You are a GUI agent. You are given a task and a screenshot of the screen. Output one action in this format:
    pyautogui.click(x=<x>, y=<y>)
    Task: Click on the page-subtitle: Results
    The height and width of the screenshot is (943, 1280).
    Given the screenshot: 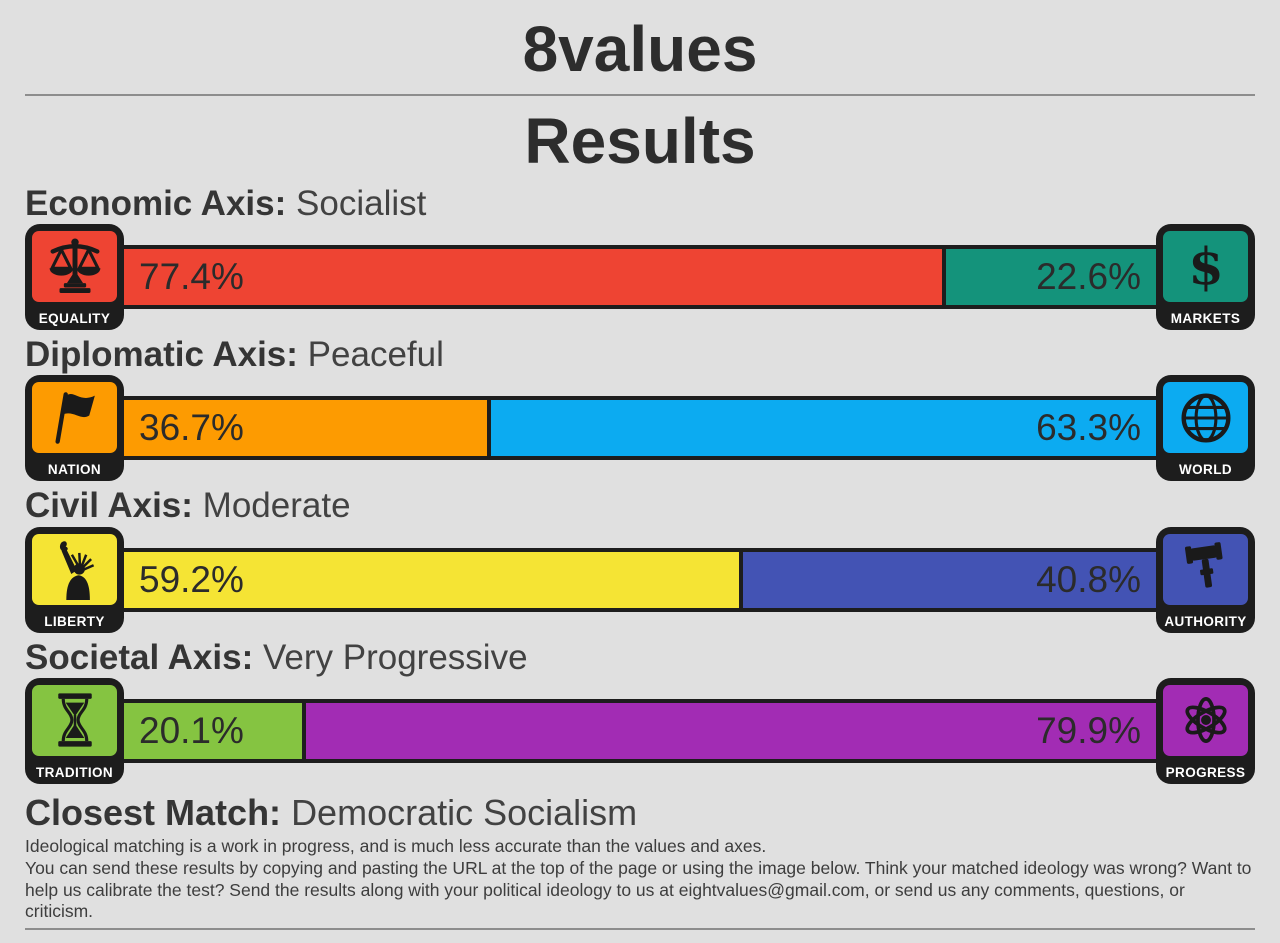 What is the action you would take?
    pyautogui.click(x=640, y=140)
    